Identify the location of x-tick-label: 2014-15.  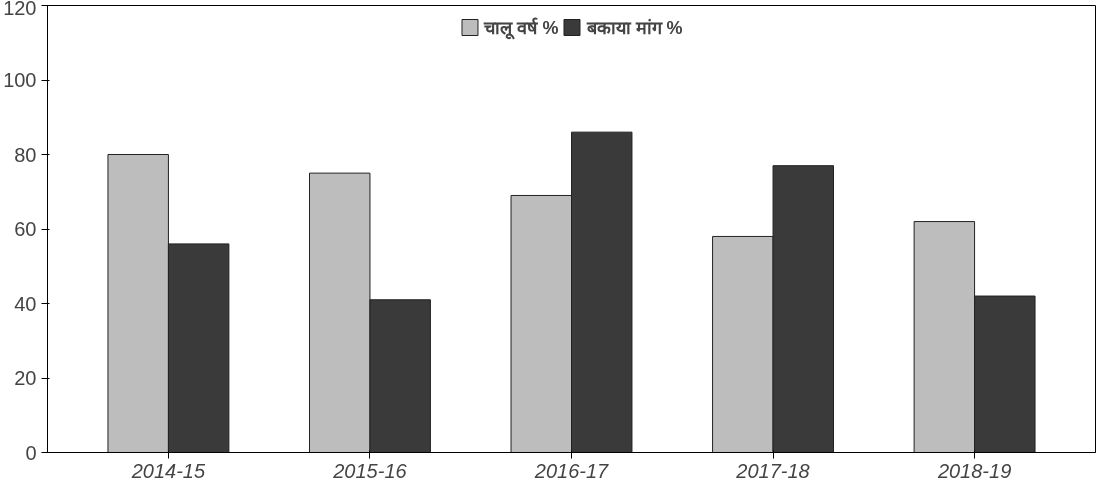
(168, 470).